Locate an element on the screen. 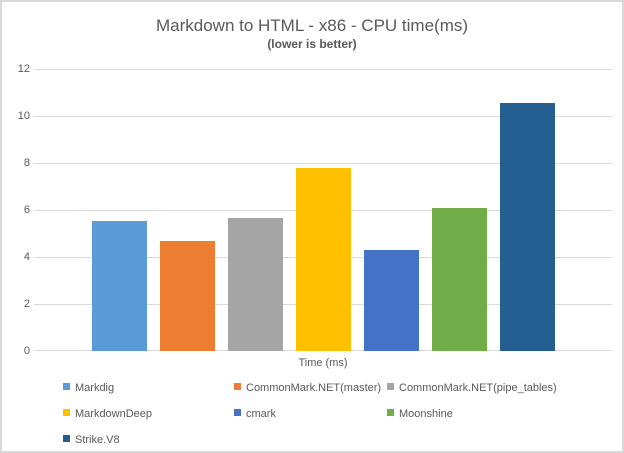 This screenshot has width=624, height=453. bar-strike-v8 is located at coordinates (527, 227).